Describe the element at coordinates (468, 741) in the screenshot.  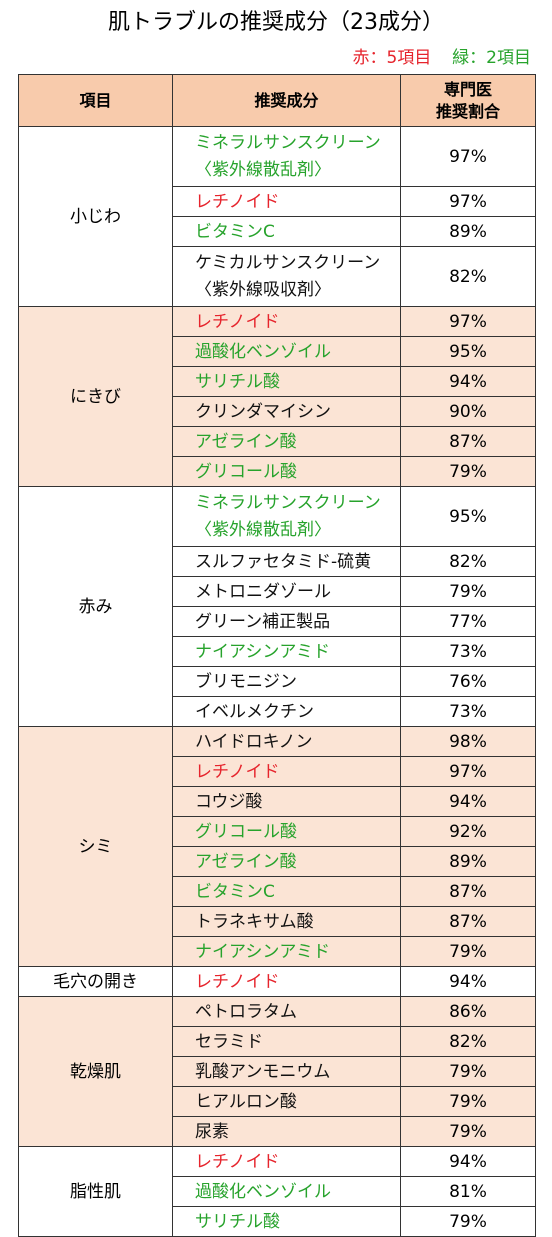
I see `percentage-cell: 98%` at that location.